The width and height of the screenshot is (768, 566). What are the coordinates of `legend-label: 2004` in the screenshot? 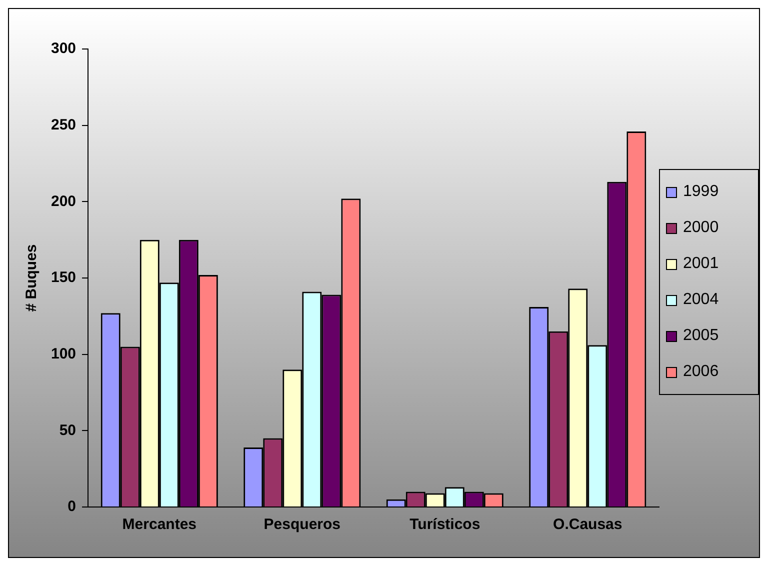 It's located at (701, 300).